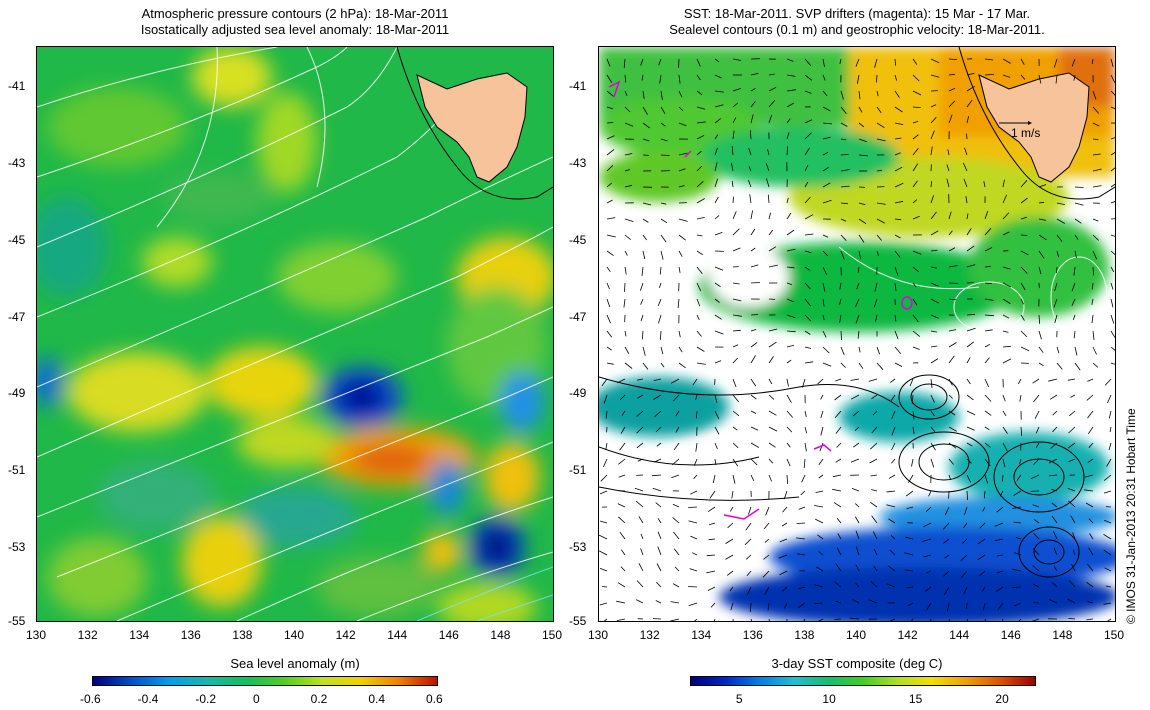 The image size is (1150, 710). Describe the element at coordinates (294, 635) in the screenshot. I see `lon-tick: 140` at that location.